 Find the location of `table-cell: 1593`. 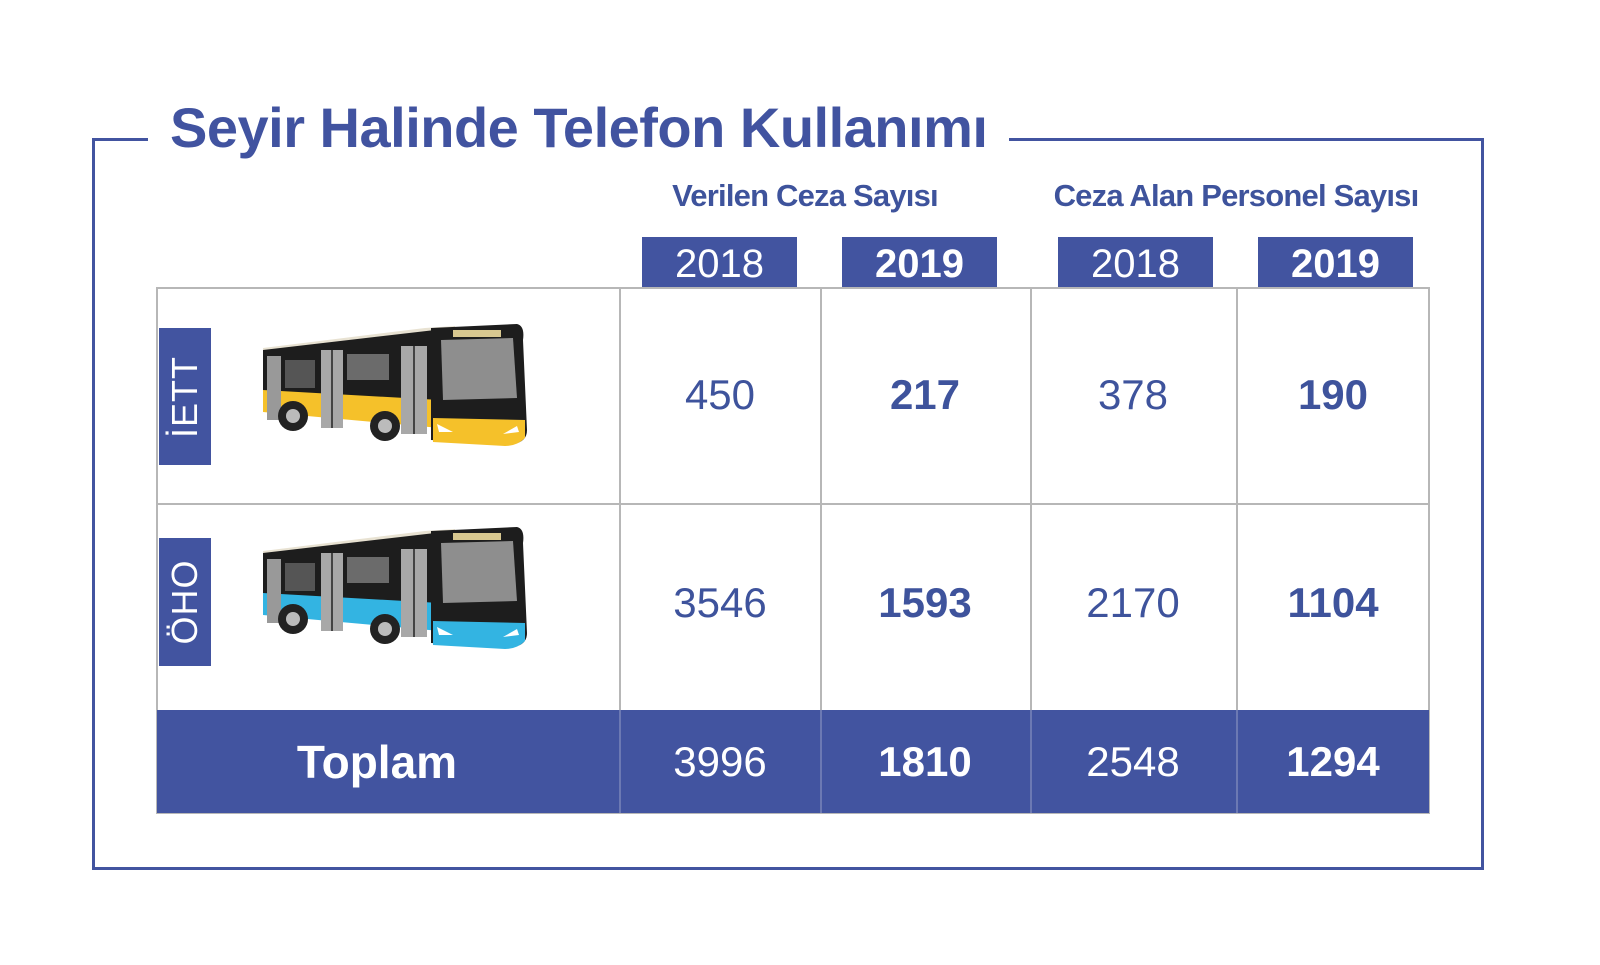

table-cell: 1593 is located at coordinates (925, 602).